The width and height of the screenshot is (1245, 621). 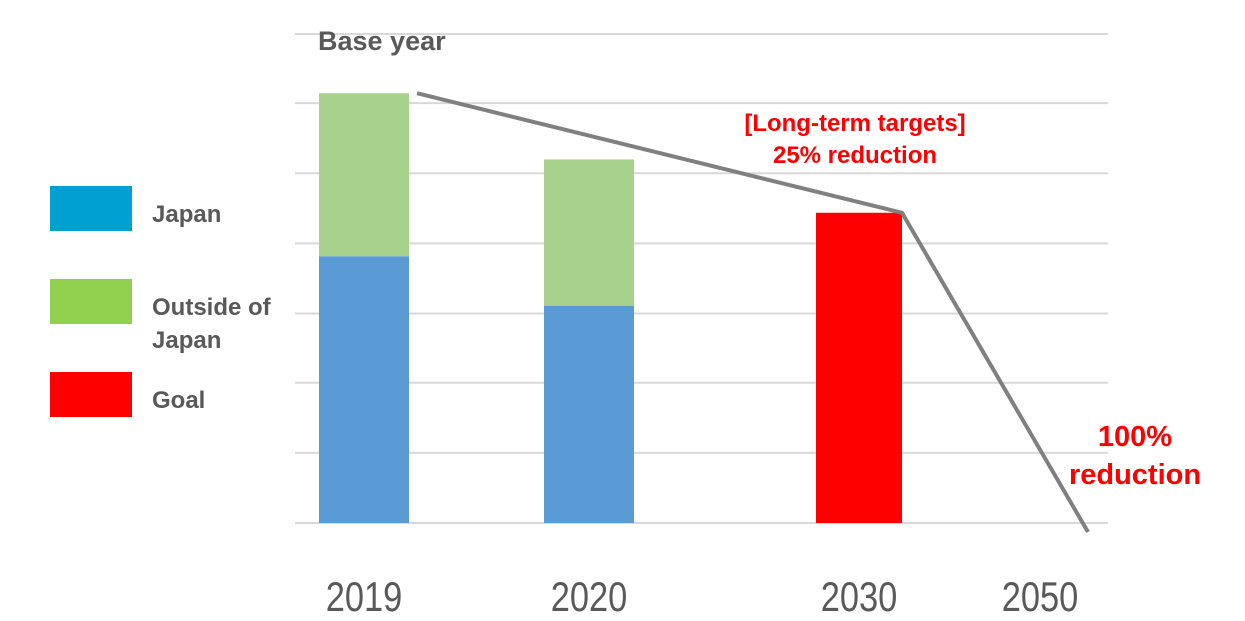 What do you see at coordinates (382, 41) in the screenshot?
I see `base-year-annotation: Base year` at bounding box center [382, 41].